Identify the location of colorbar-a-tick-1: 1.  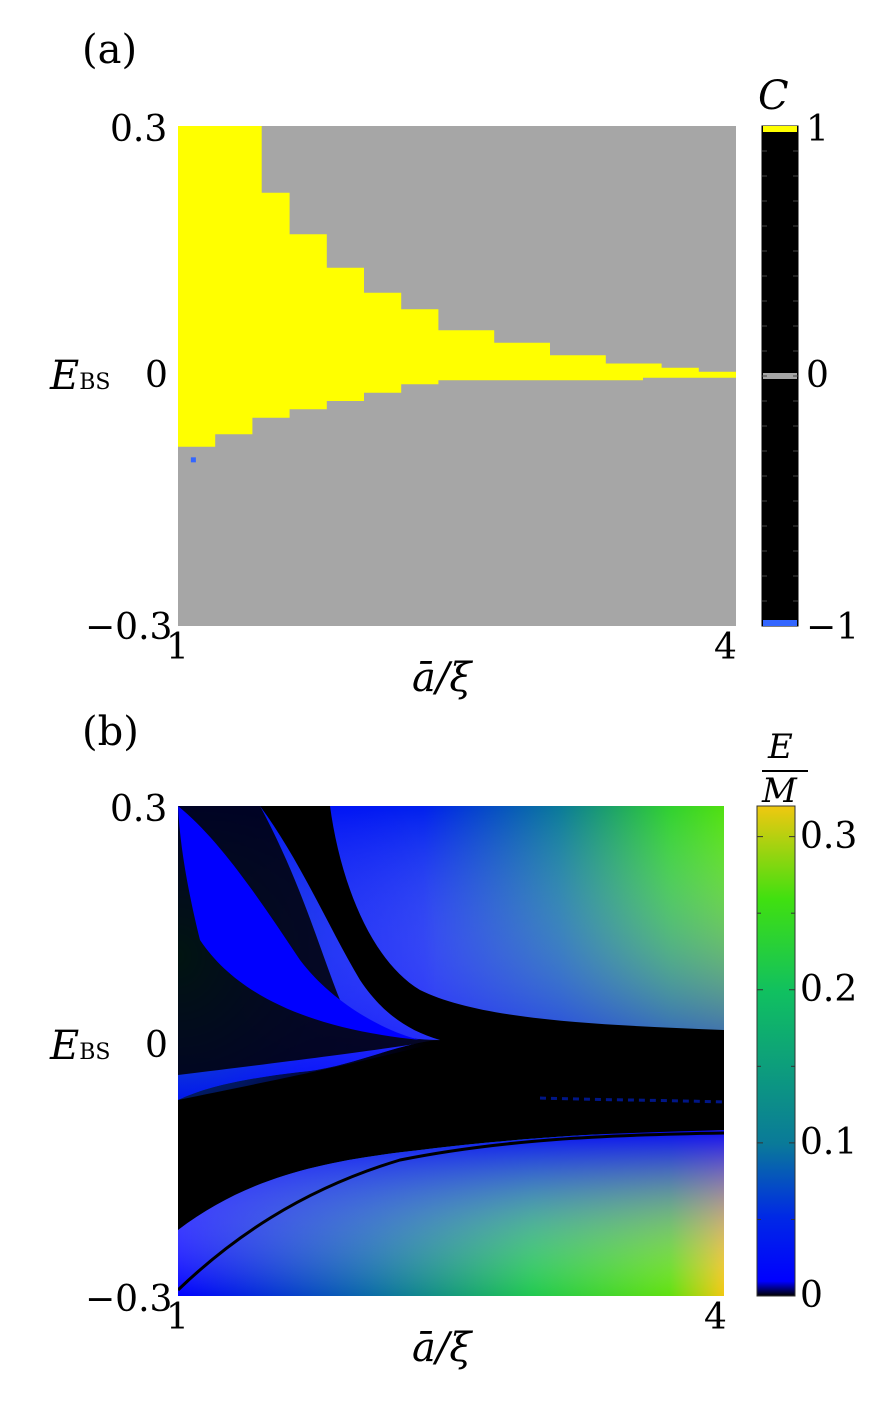
(817, 129).